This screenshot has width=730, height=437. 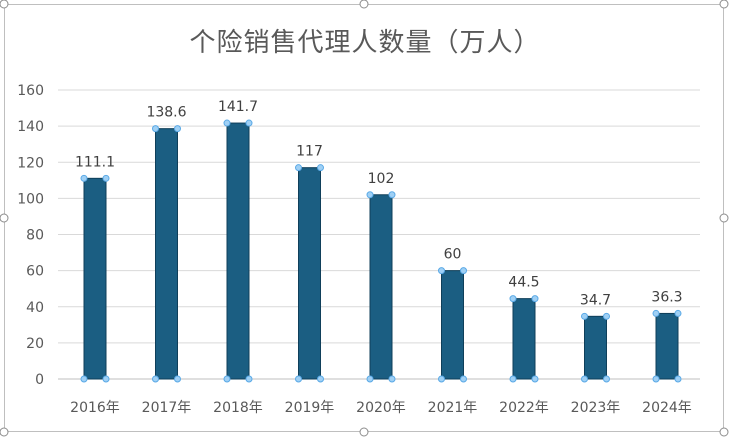 What do you see at coordinates (238, 408) in the screenshot?
I see `x-tick-label: 2018年` at bounding box center [238, 408].